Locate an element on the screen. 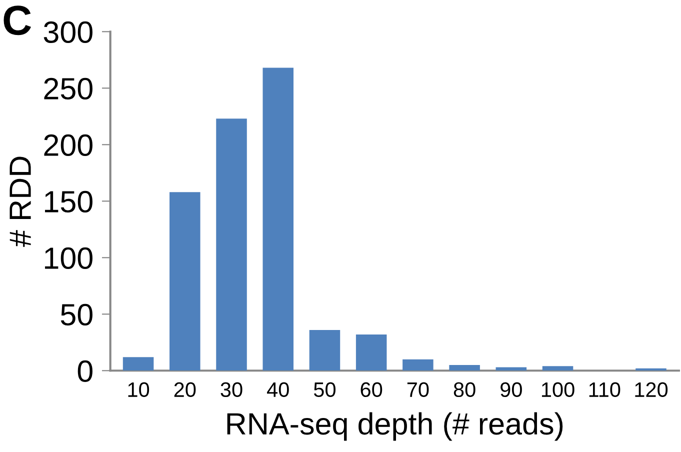 Image resolution: width=681 pixels, height=452 pixels. y-tick-label: 250 is located at coordinates (68, 89).